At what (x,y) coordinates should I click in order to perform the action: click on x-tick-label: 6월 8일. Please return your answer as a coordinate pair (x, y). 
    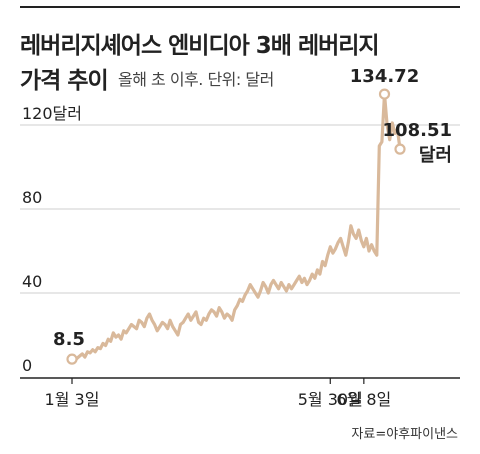
    Looking at the image, I should click on (363, 399).